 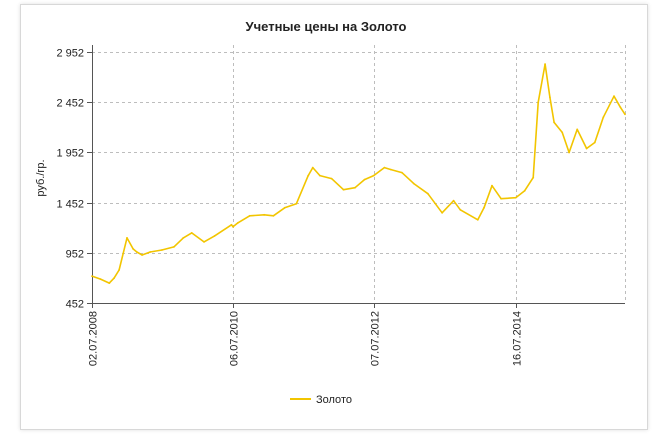 I want to click on chart-title: Учетные цены на Золото, so click(x=326, y=26).